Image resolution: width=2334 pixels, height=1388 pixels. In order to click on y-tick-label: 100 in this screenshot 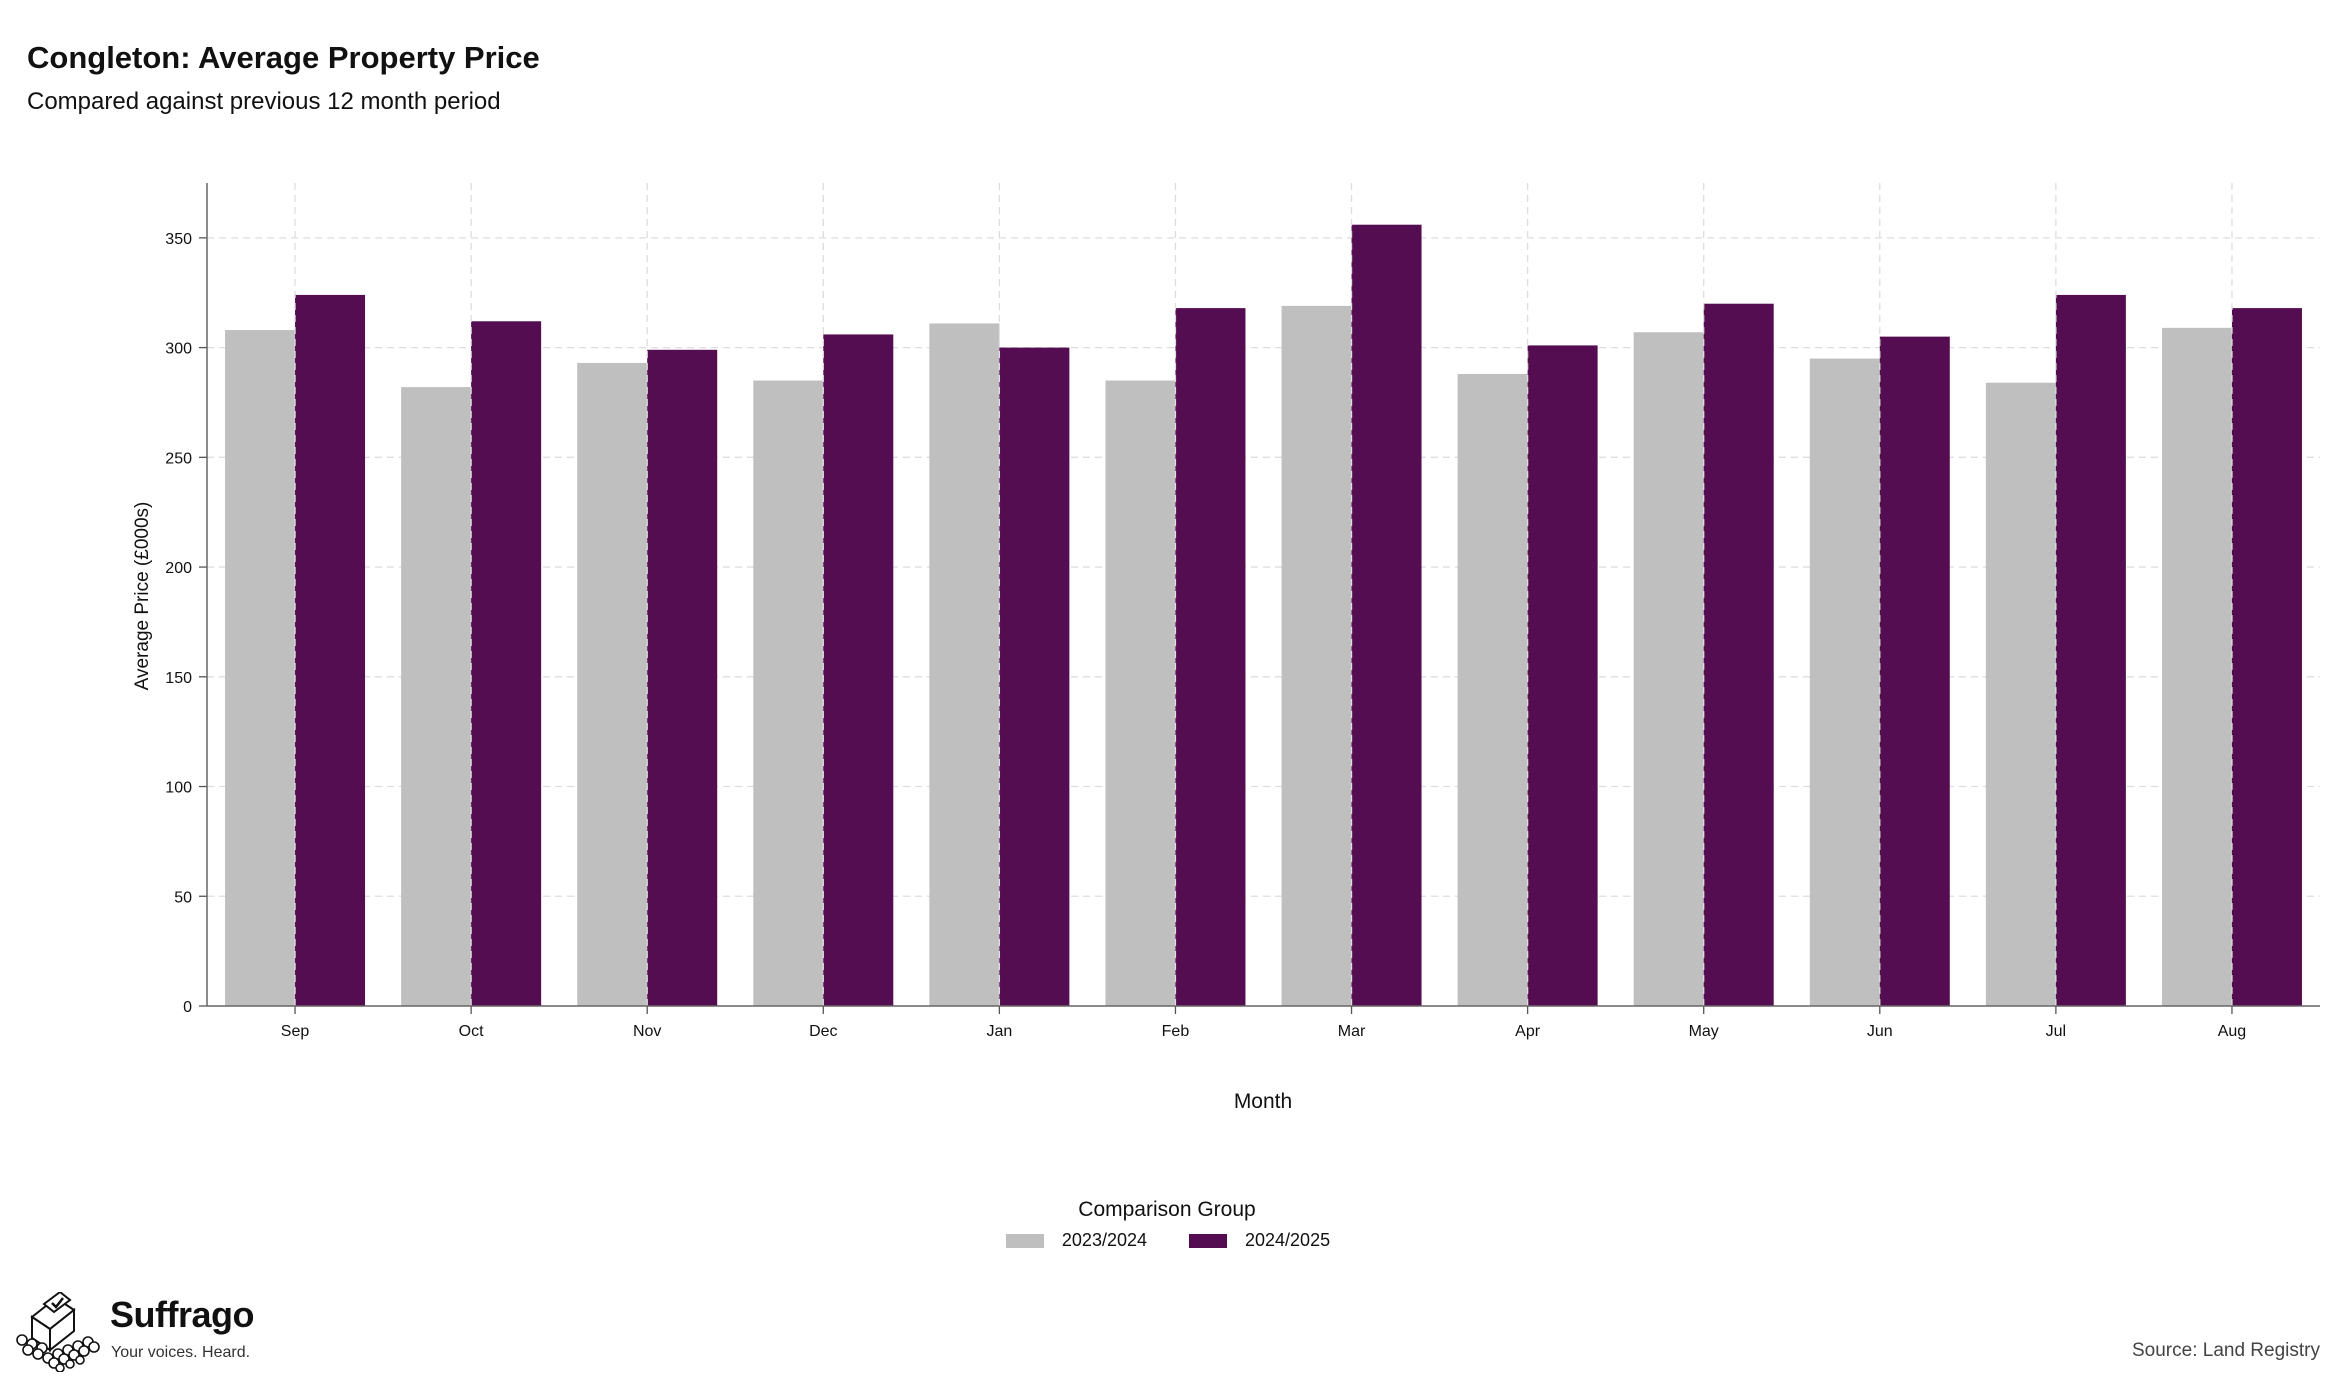, I will do `click(178, 788)`.